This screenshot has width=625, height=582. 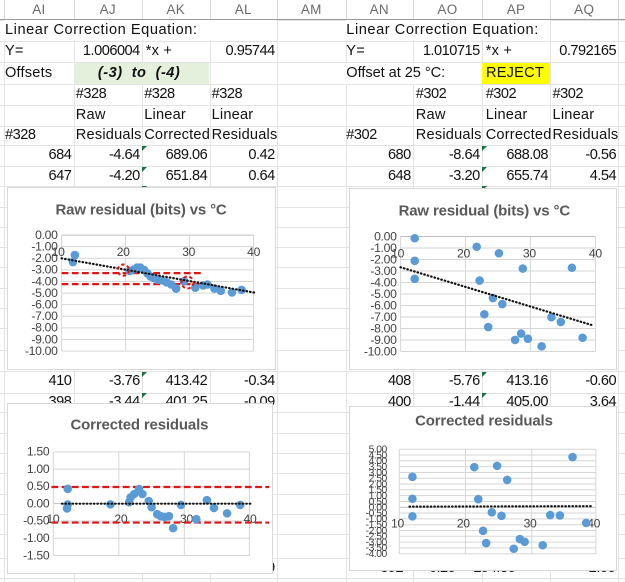 What do you see at coordinates (376, 537) in the screenshot?
I see `svg-text: -2.50` at bounding box center [376, 537].